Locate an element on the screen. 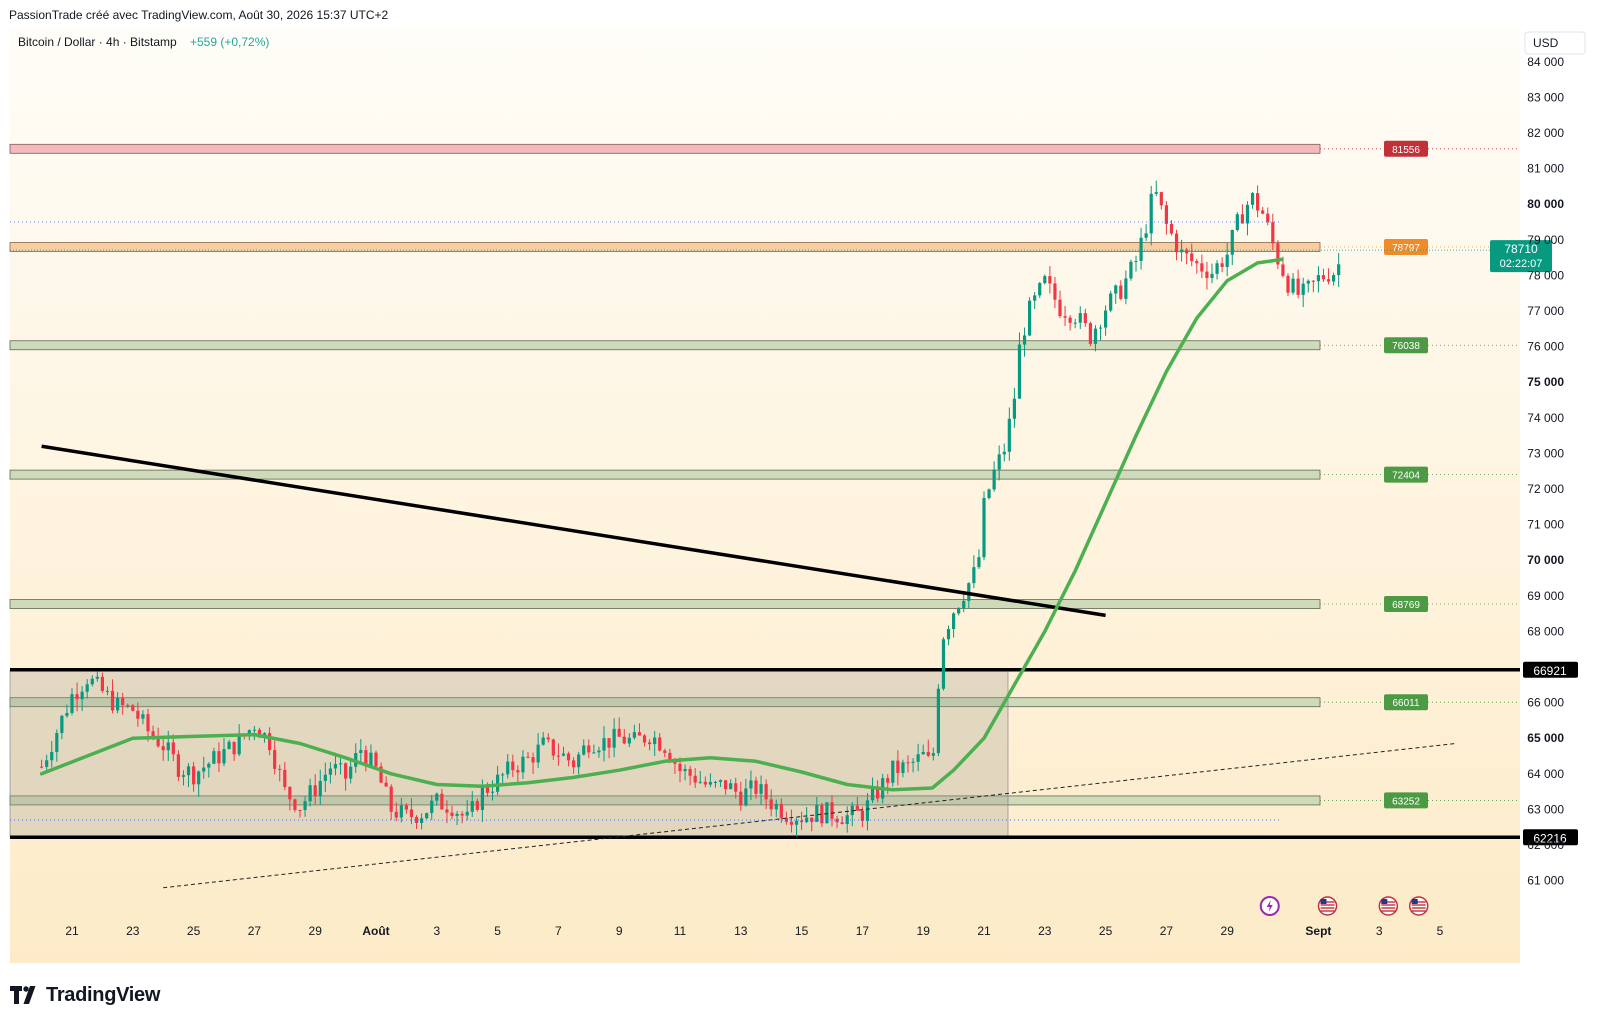 Image resolution: width=1600 pixels, height=1021 pixels. currency-label: USD is located at coordinates (1546, 43).